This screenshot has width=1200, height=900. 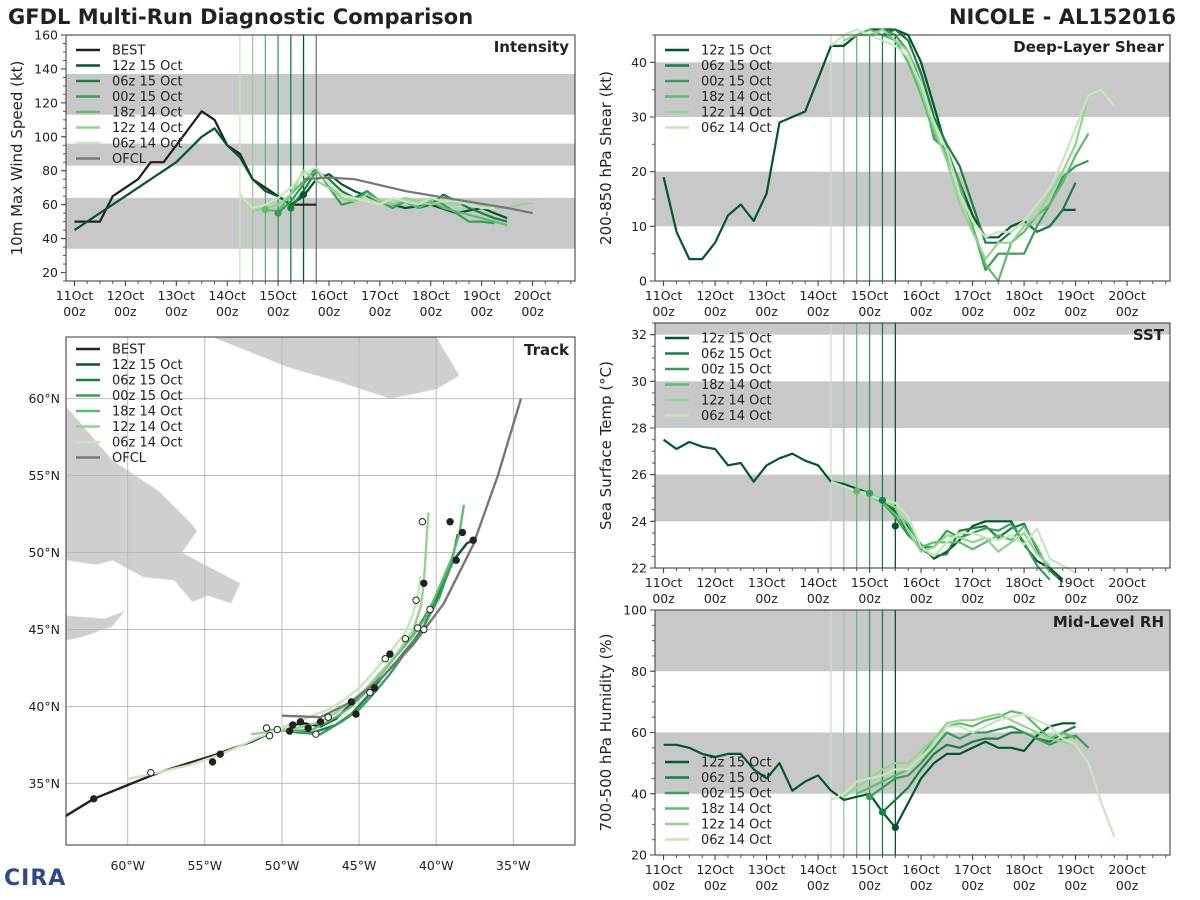 I want to click on sst-series-18z-14-oct, so click(x=953, y=531).